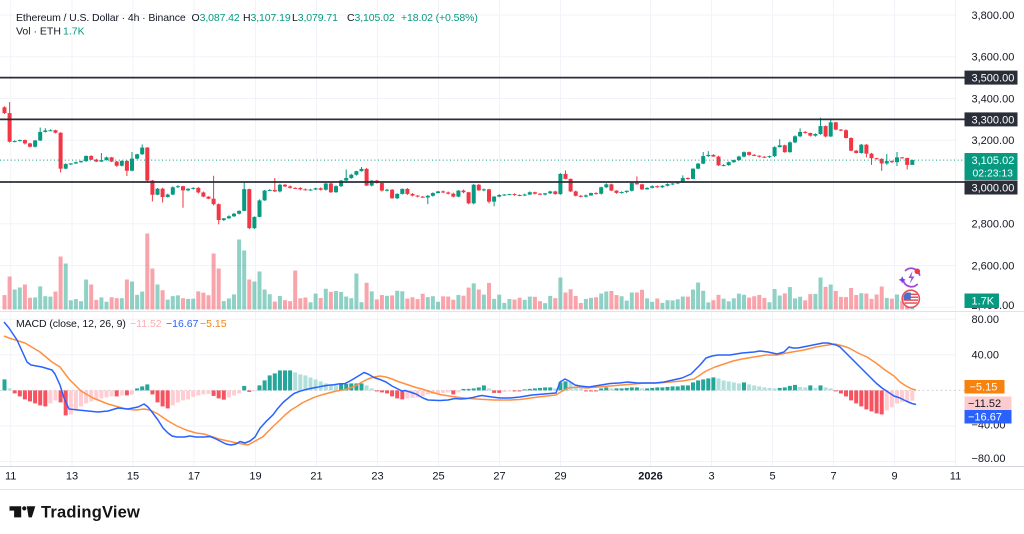 Image resolution: width=1024 pixels, height=534 pixels. What do you see at coordinates (993, 141) in the screenshot?
I see `svg-text: 3,200.00` at bounding box center [993, 141].